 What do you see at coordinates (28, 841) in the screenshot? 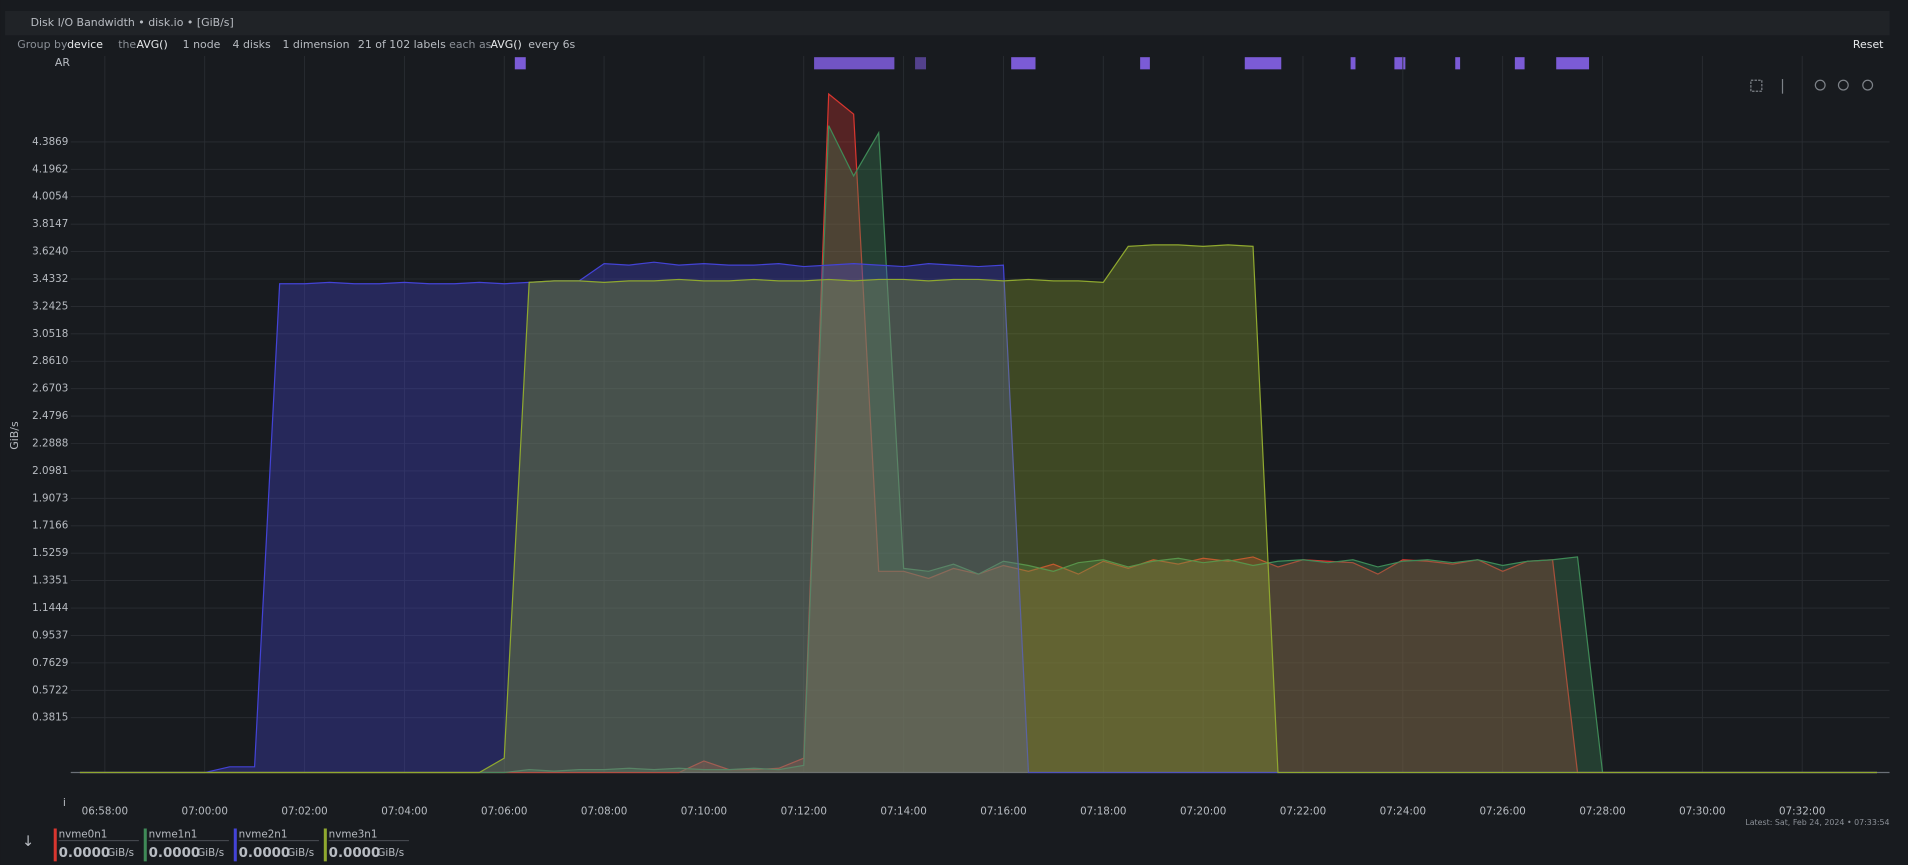
I see `scroll-down: ↓` at bounding box center [28, 841].